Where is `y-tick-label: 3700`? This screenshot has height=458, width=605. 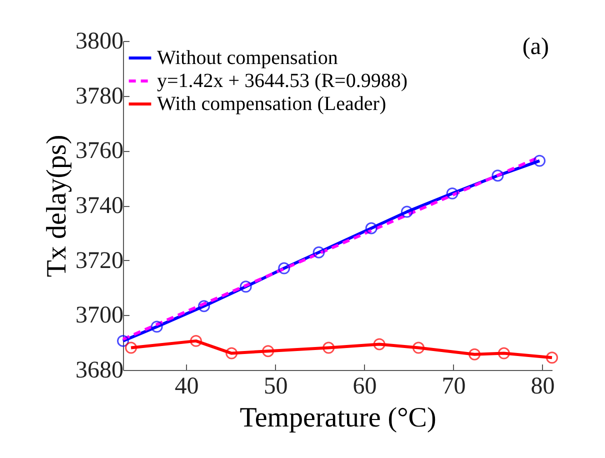 y-tick-label: 3700 is located at coordinates (100, 315).